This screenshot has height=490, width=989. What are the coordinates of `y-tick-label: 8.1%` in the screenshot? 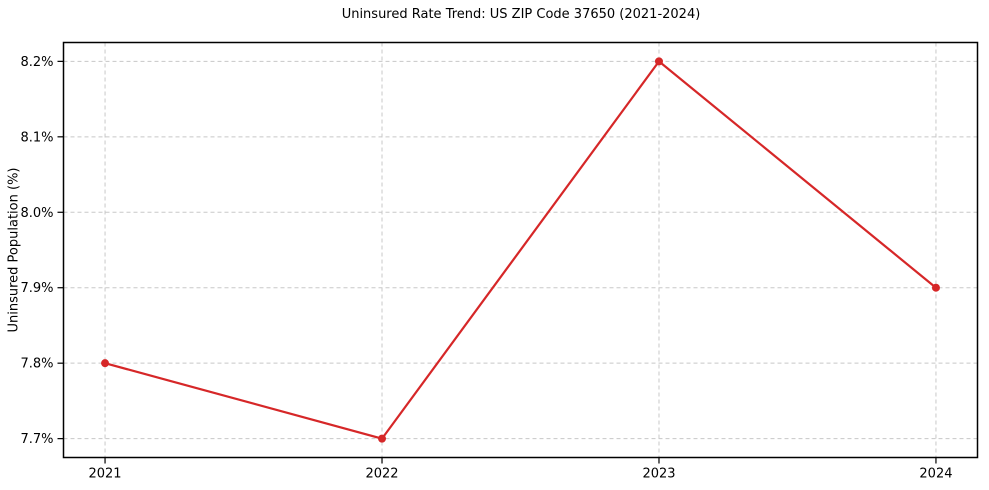 It's located at (36, 137).